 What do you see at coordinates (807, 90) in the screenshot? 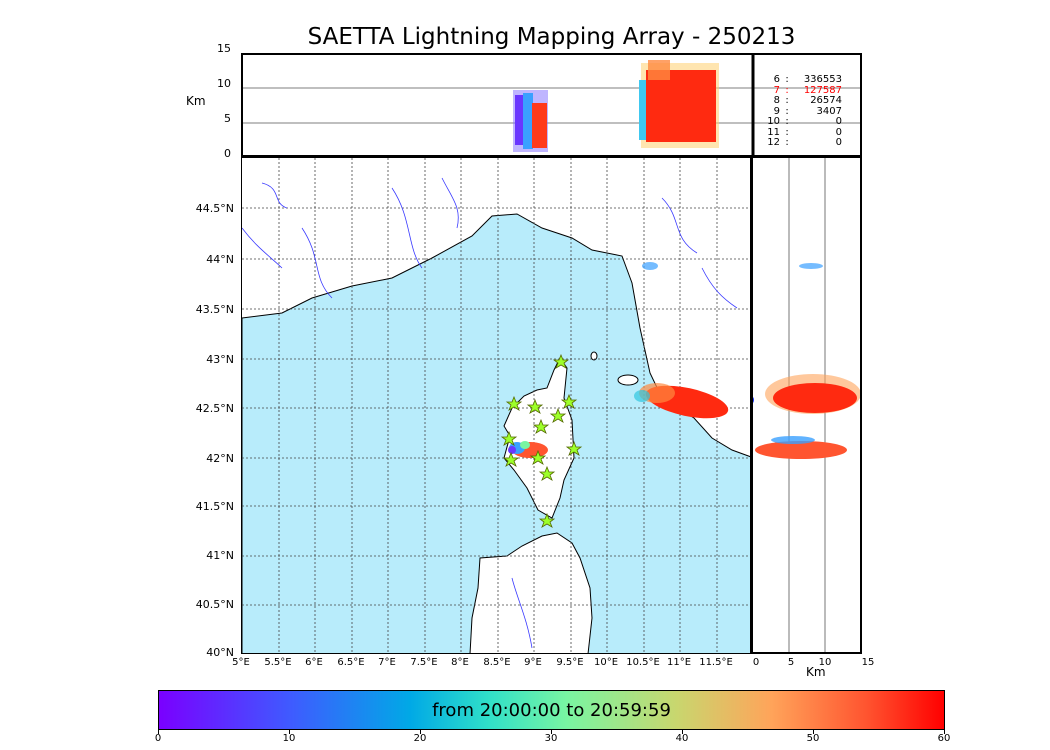
I see `count-row: 7:127587` at bounding box center [807, 90].